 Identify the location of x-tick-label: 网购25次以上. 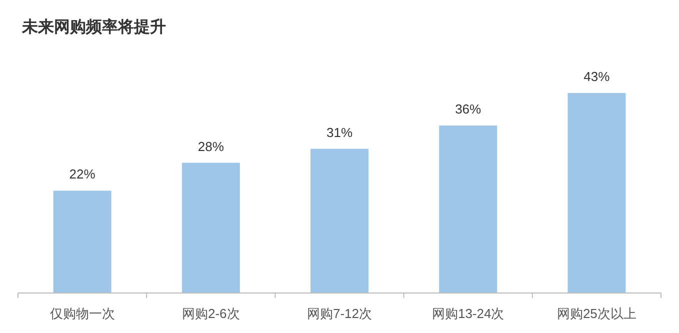
(596, 313).